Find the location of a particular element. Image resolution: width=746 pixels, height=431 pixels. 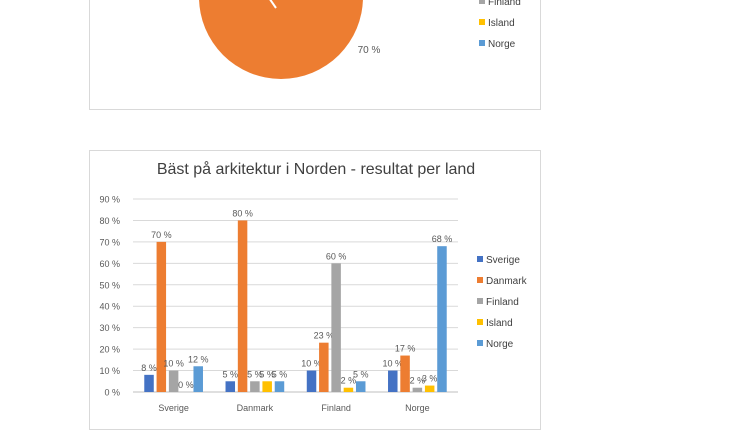

bar-sverige-danmark is located at coordinates (230, 386).